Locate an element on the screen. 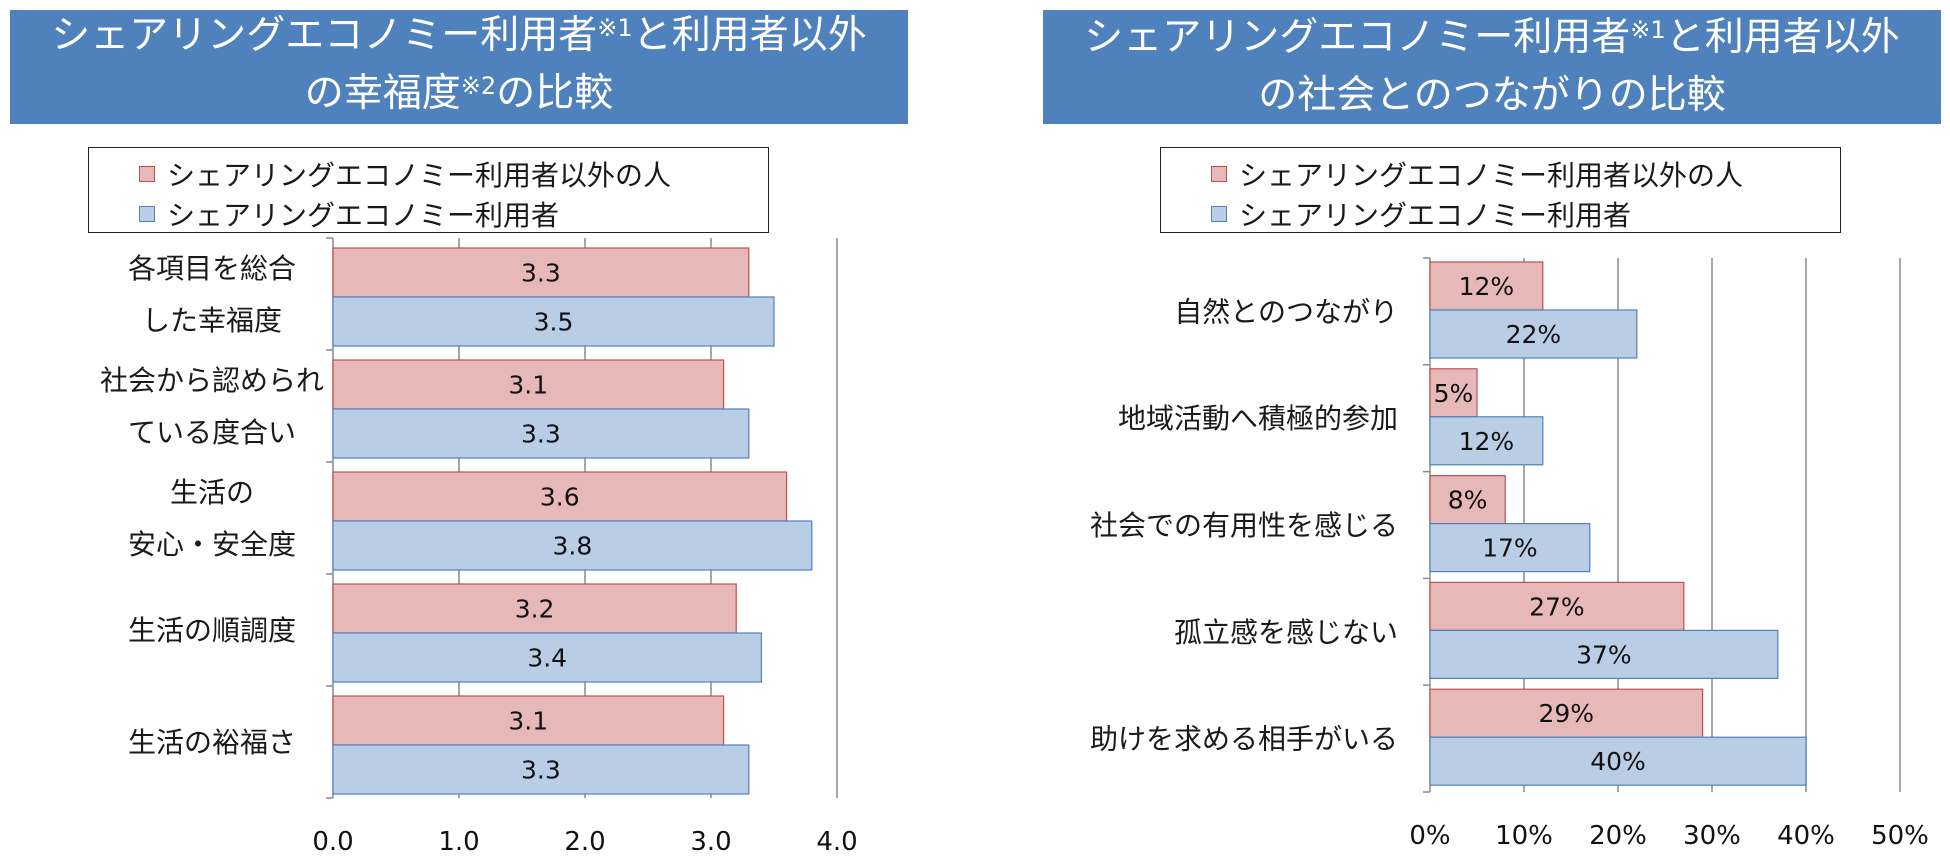 The width and height of the screenshot is (1950, 859). data-label-user: 3.4 is located at coordinates (547, 658).